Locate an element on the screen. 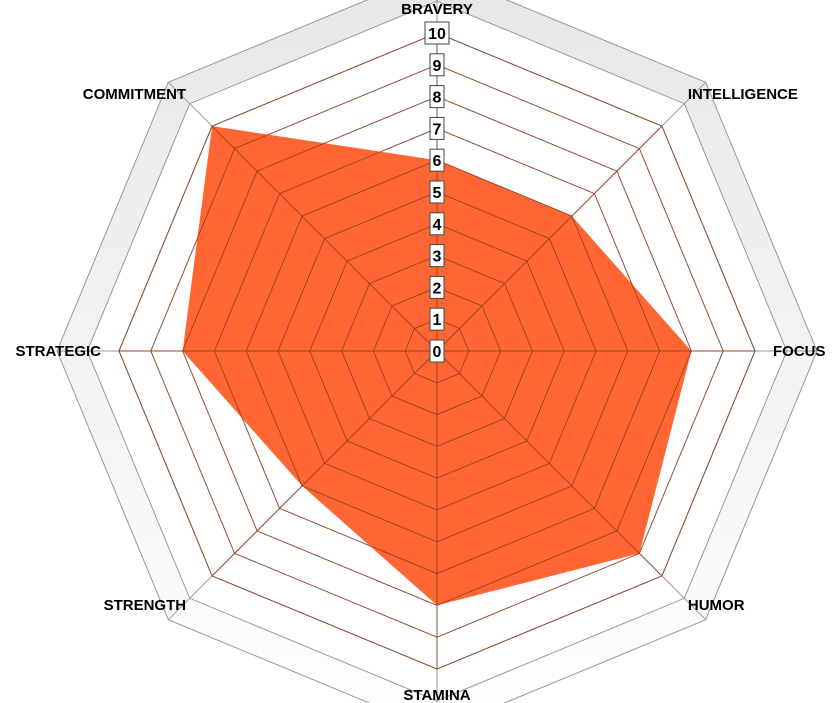 Image resolution: width=835 pixels, height=703 pixels. tick-label: 1 is located at coordinates (437, 319).